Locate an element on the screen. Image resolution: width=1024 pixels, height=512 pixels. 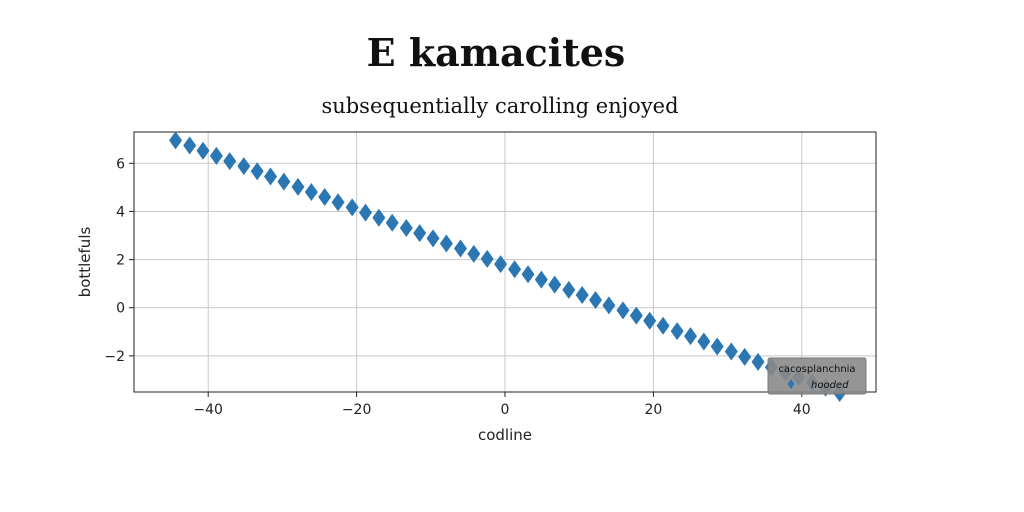
x-tick-label: 20 is located at coordinates (653, 410).